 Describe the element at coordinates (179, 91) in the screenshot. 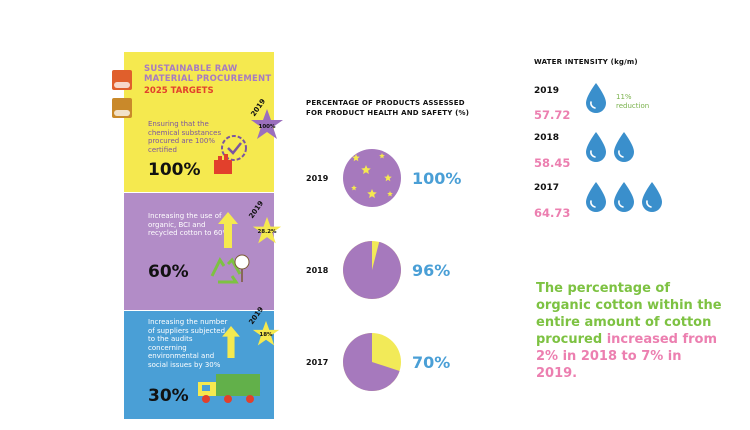

I see `panel-subtitle: 2025 TARGETS` at that location.